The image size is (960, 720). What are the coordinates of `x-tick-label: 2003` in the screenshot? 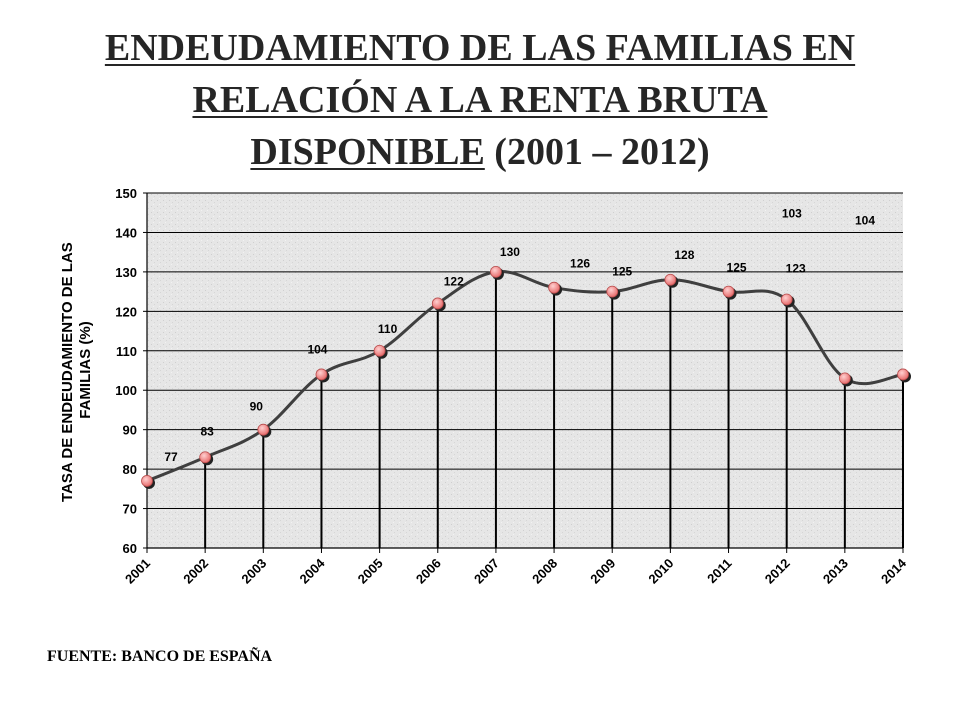 It's located at (253, 571).